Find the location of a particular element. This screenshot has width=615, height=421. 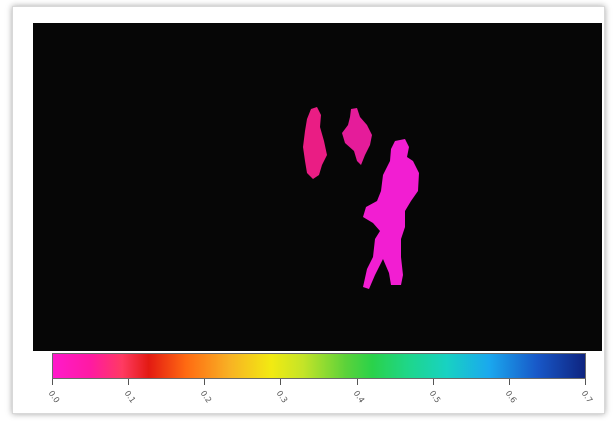

colorbar-tick-label: 0.2 is located at coordinates (206, 397).